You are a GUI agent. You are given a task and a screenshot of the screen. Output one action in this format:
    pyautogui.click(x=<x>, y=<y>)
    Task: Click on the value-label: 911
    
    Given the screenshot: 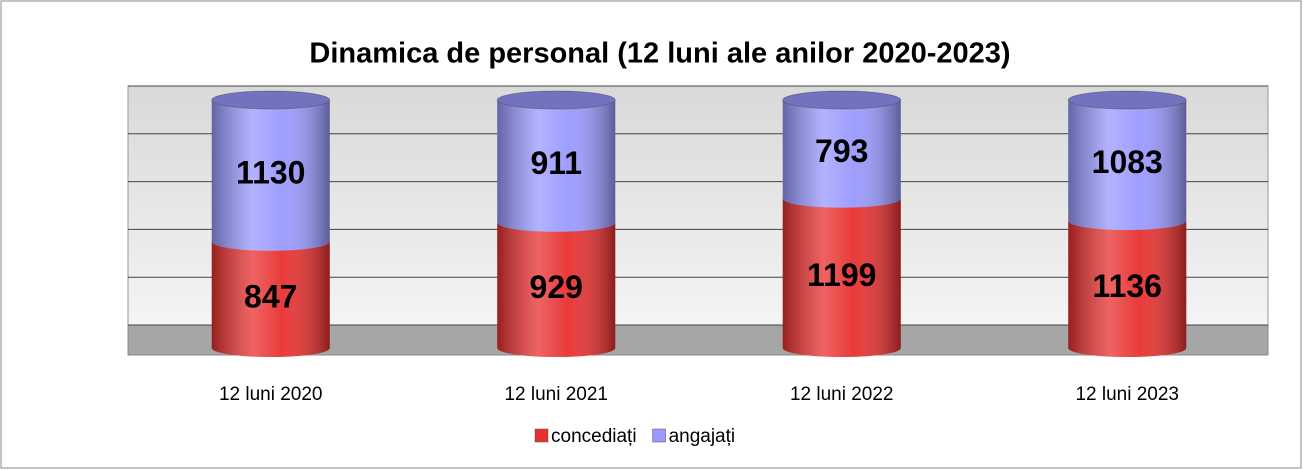 What is the action you would take?
    pyautogui.click(x=556, y=163)
    